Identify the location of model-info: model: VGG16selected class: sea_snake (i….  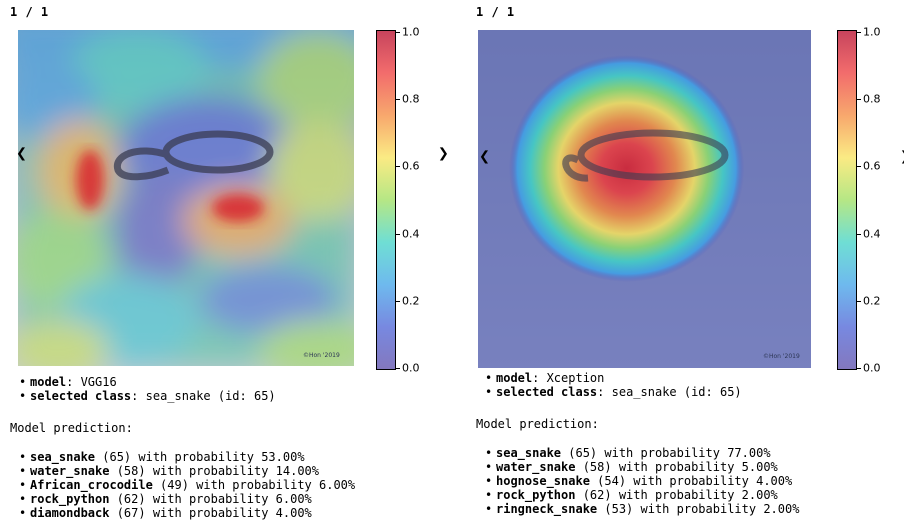
(143, 389).